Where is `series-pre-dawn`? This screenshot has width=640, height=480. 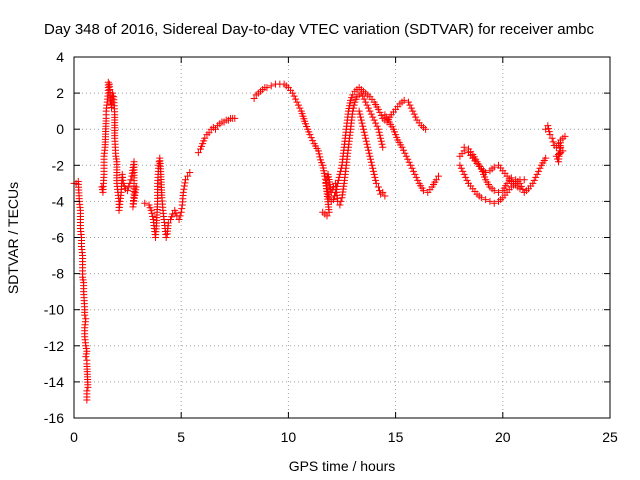
series-pre-dawn is located at coordinates (119, 146).